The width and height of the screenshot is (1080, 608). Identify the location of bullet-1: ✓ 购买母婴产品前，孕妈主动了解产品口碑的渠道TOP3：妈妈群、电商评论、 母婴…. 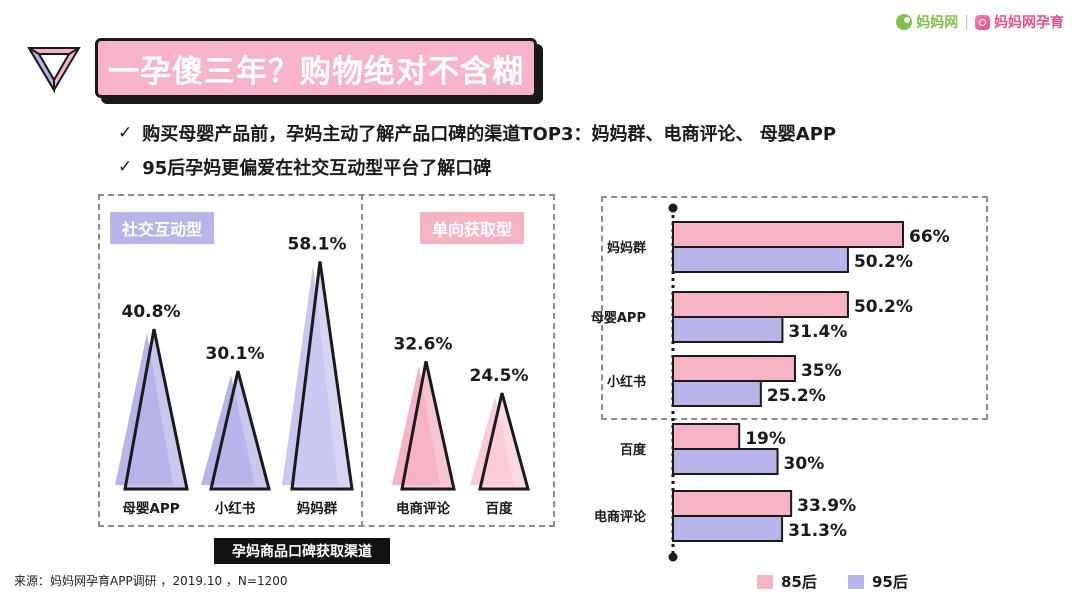
(477, 133).